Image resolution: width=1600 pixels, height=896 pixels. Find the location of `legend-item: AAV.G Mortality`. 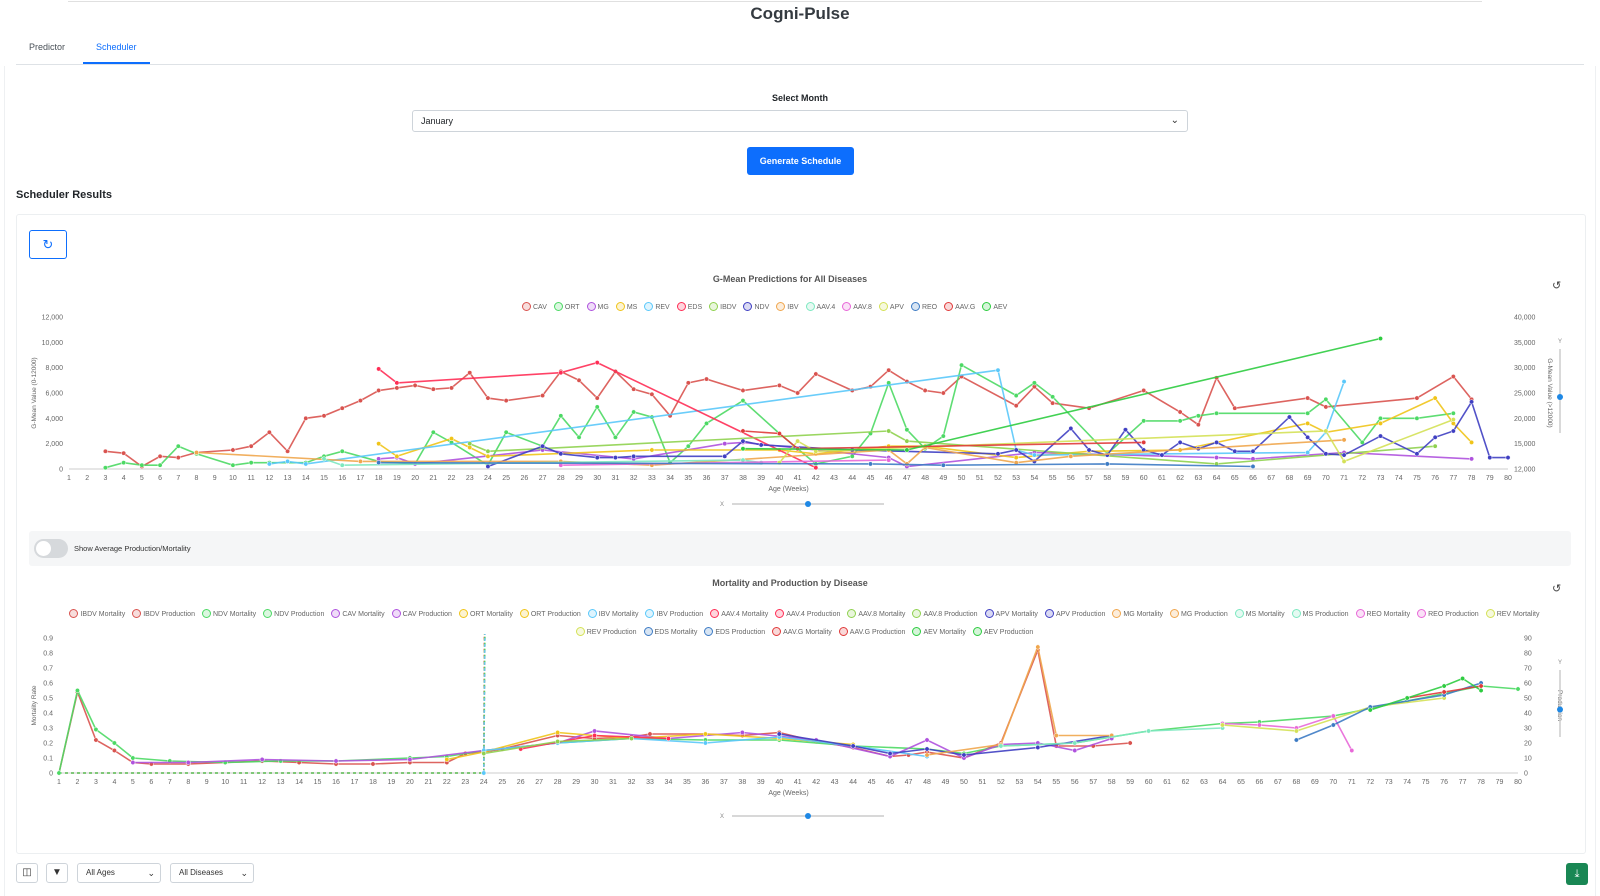

legend-item: AAV.G Mortality is located at coordinates (802, 633).